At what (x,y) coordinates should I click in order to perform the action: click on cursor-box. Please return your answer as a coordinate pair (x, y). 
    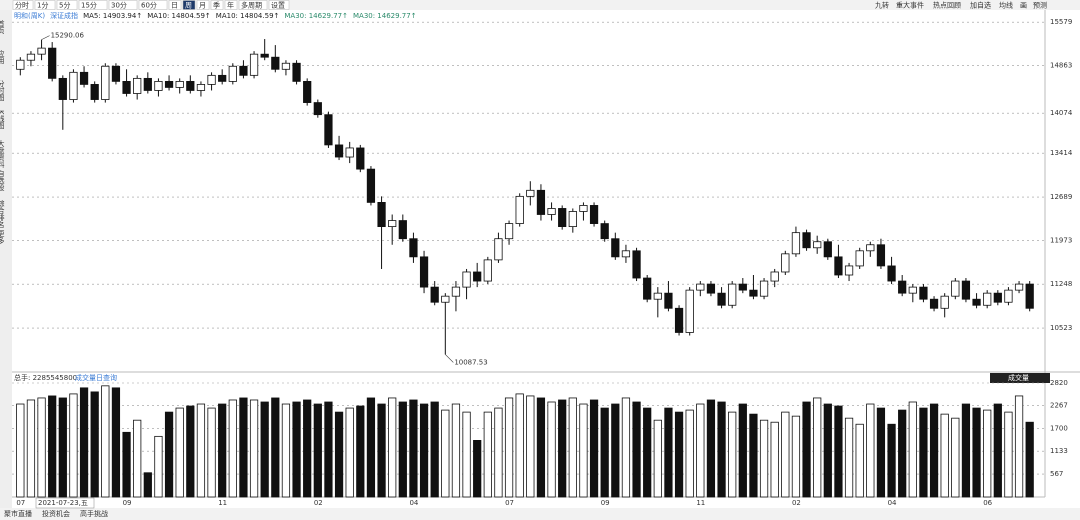
    Looking at the image, I should click on (65, 503).